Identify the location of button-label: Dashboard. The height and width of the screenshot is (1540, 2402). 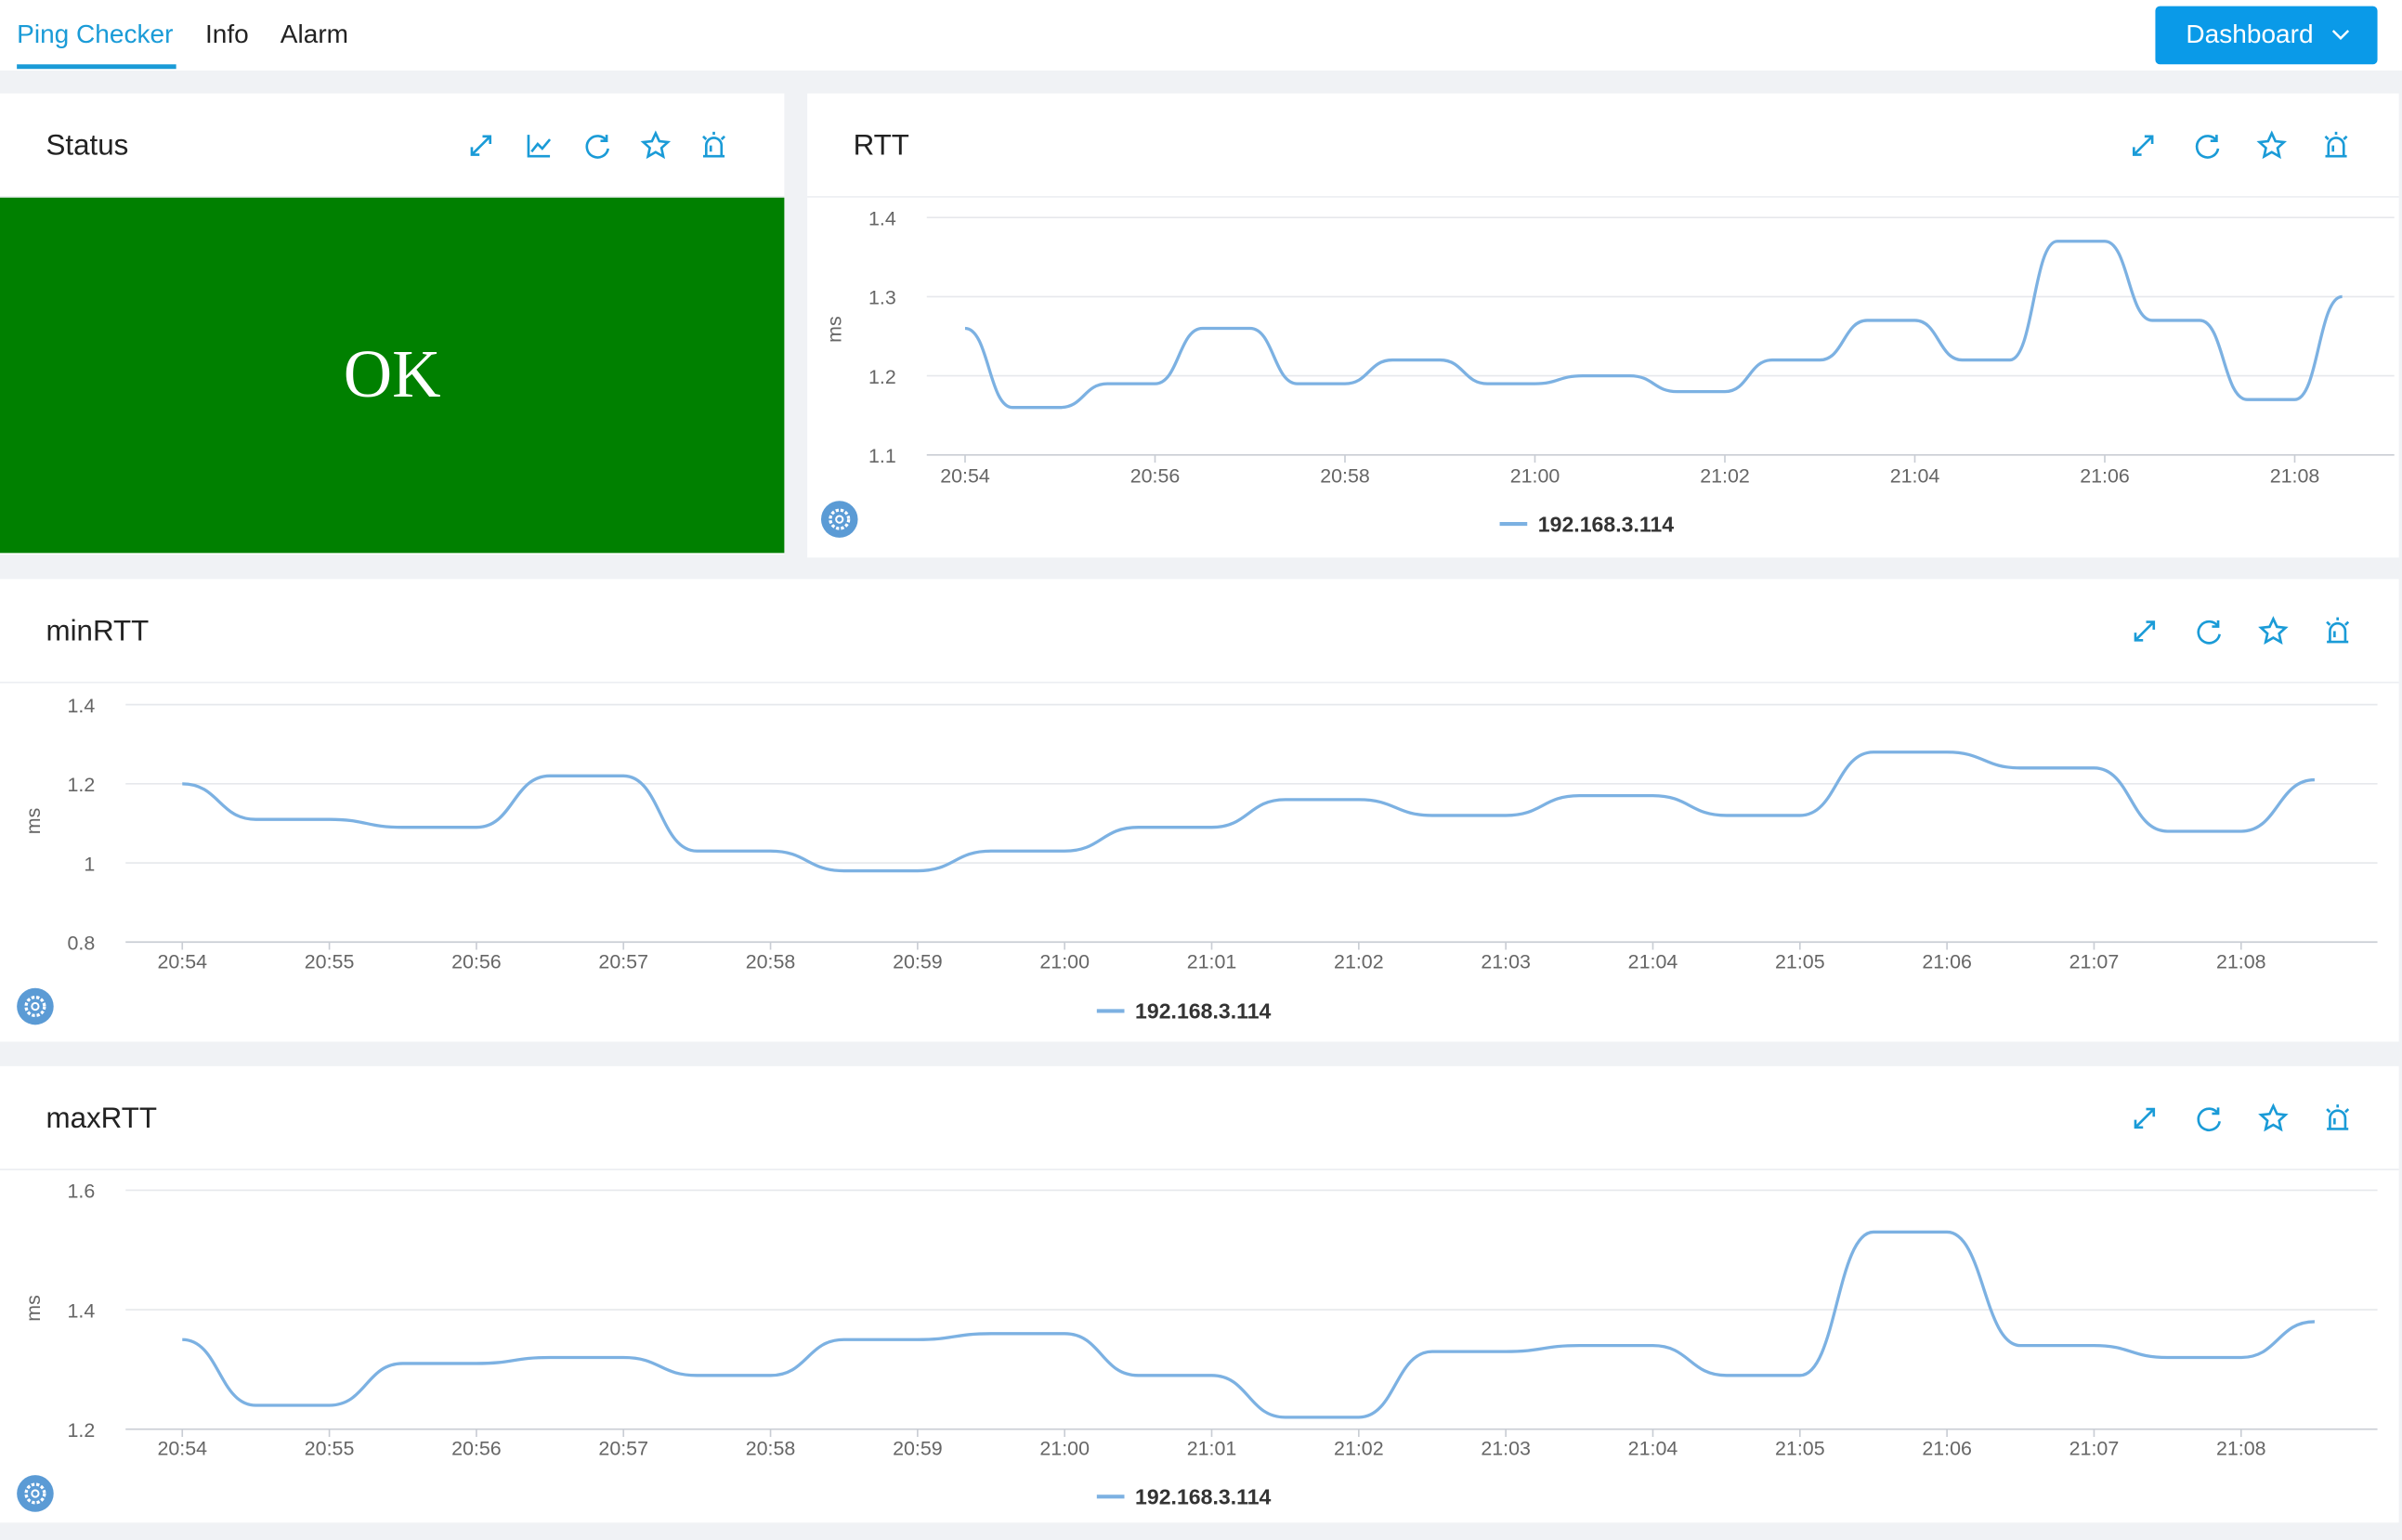
(2250, 34).